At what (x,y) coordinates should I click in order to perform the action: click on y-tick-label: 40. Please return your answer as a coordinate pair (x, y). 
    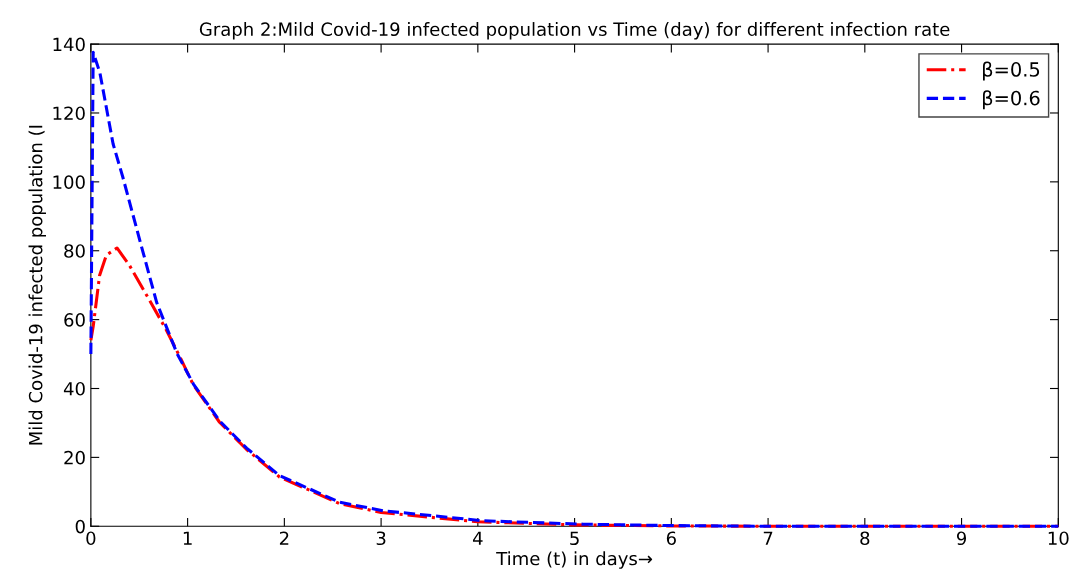
    Looking at the image, I should click on (74, 388).